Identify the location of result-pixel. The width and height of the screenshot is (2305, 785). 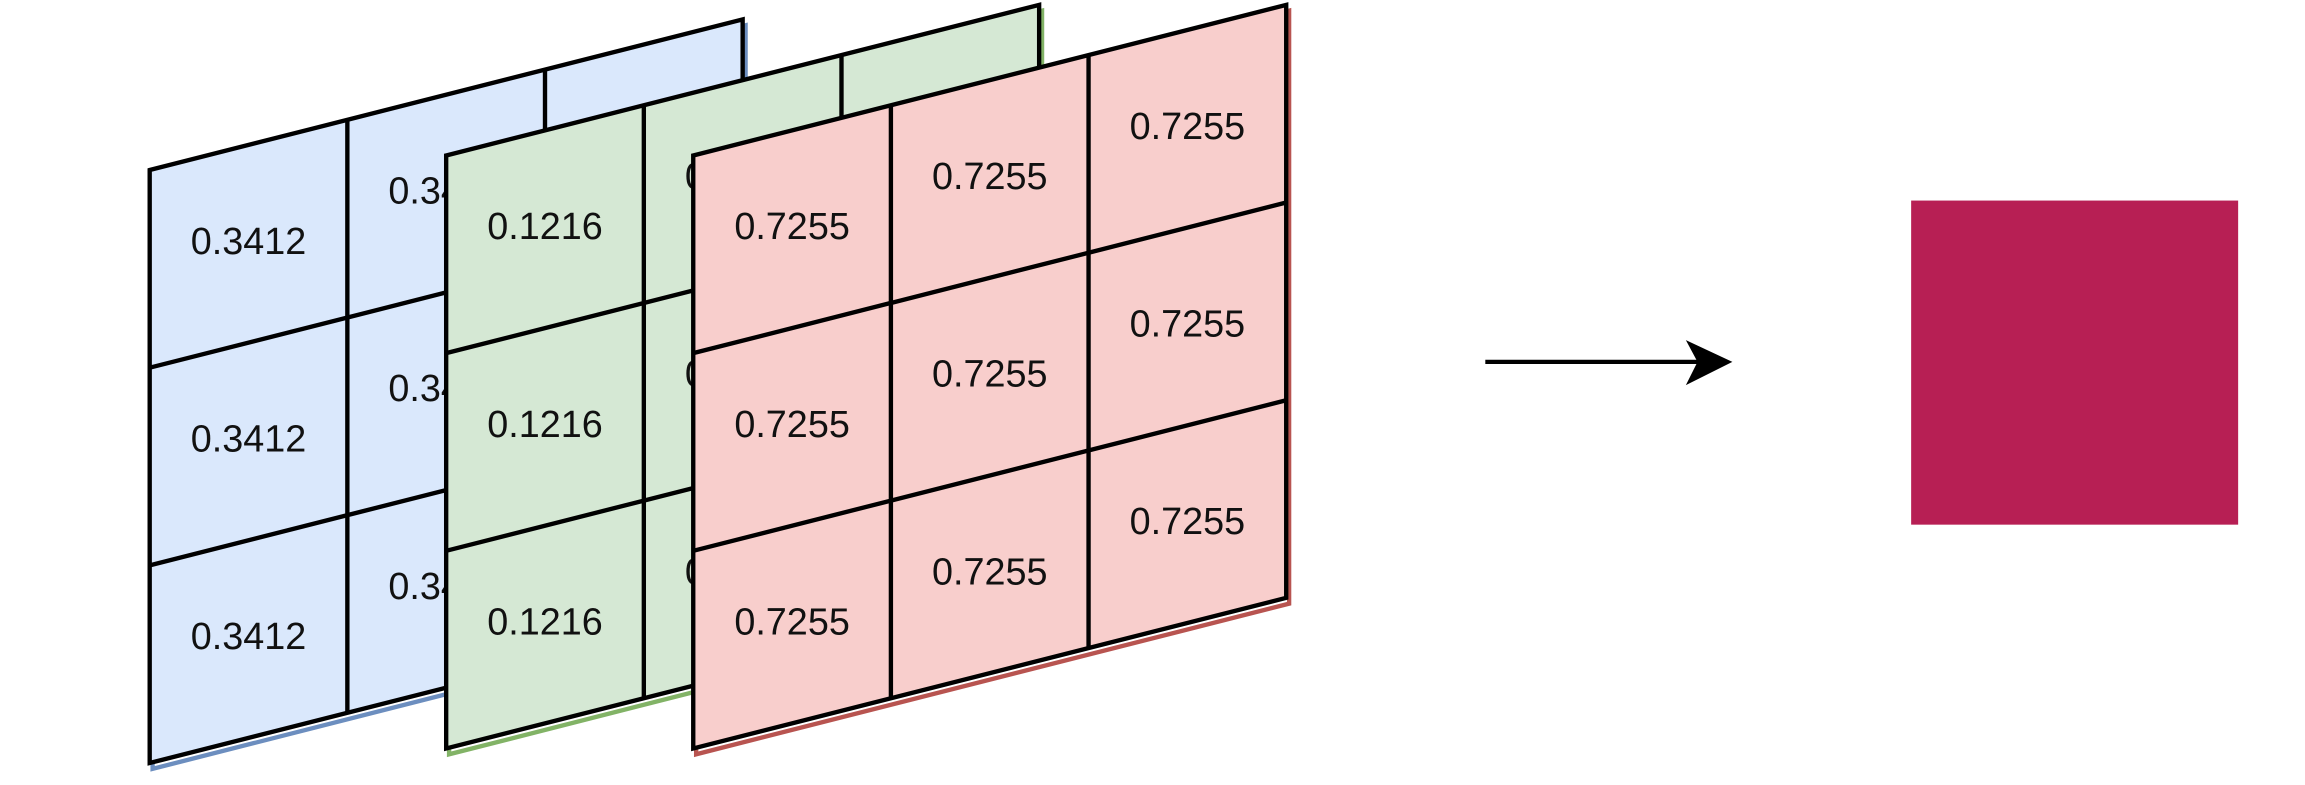
(2075, 362).